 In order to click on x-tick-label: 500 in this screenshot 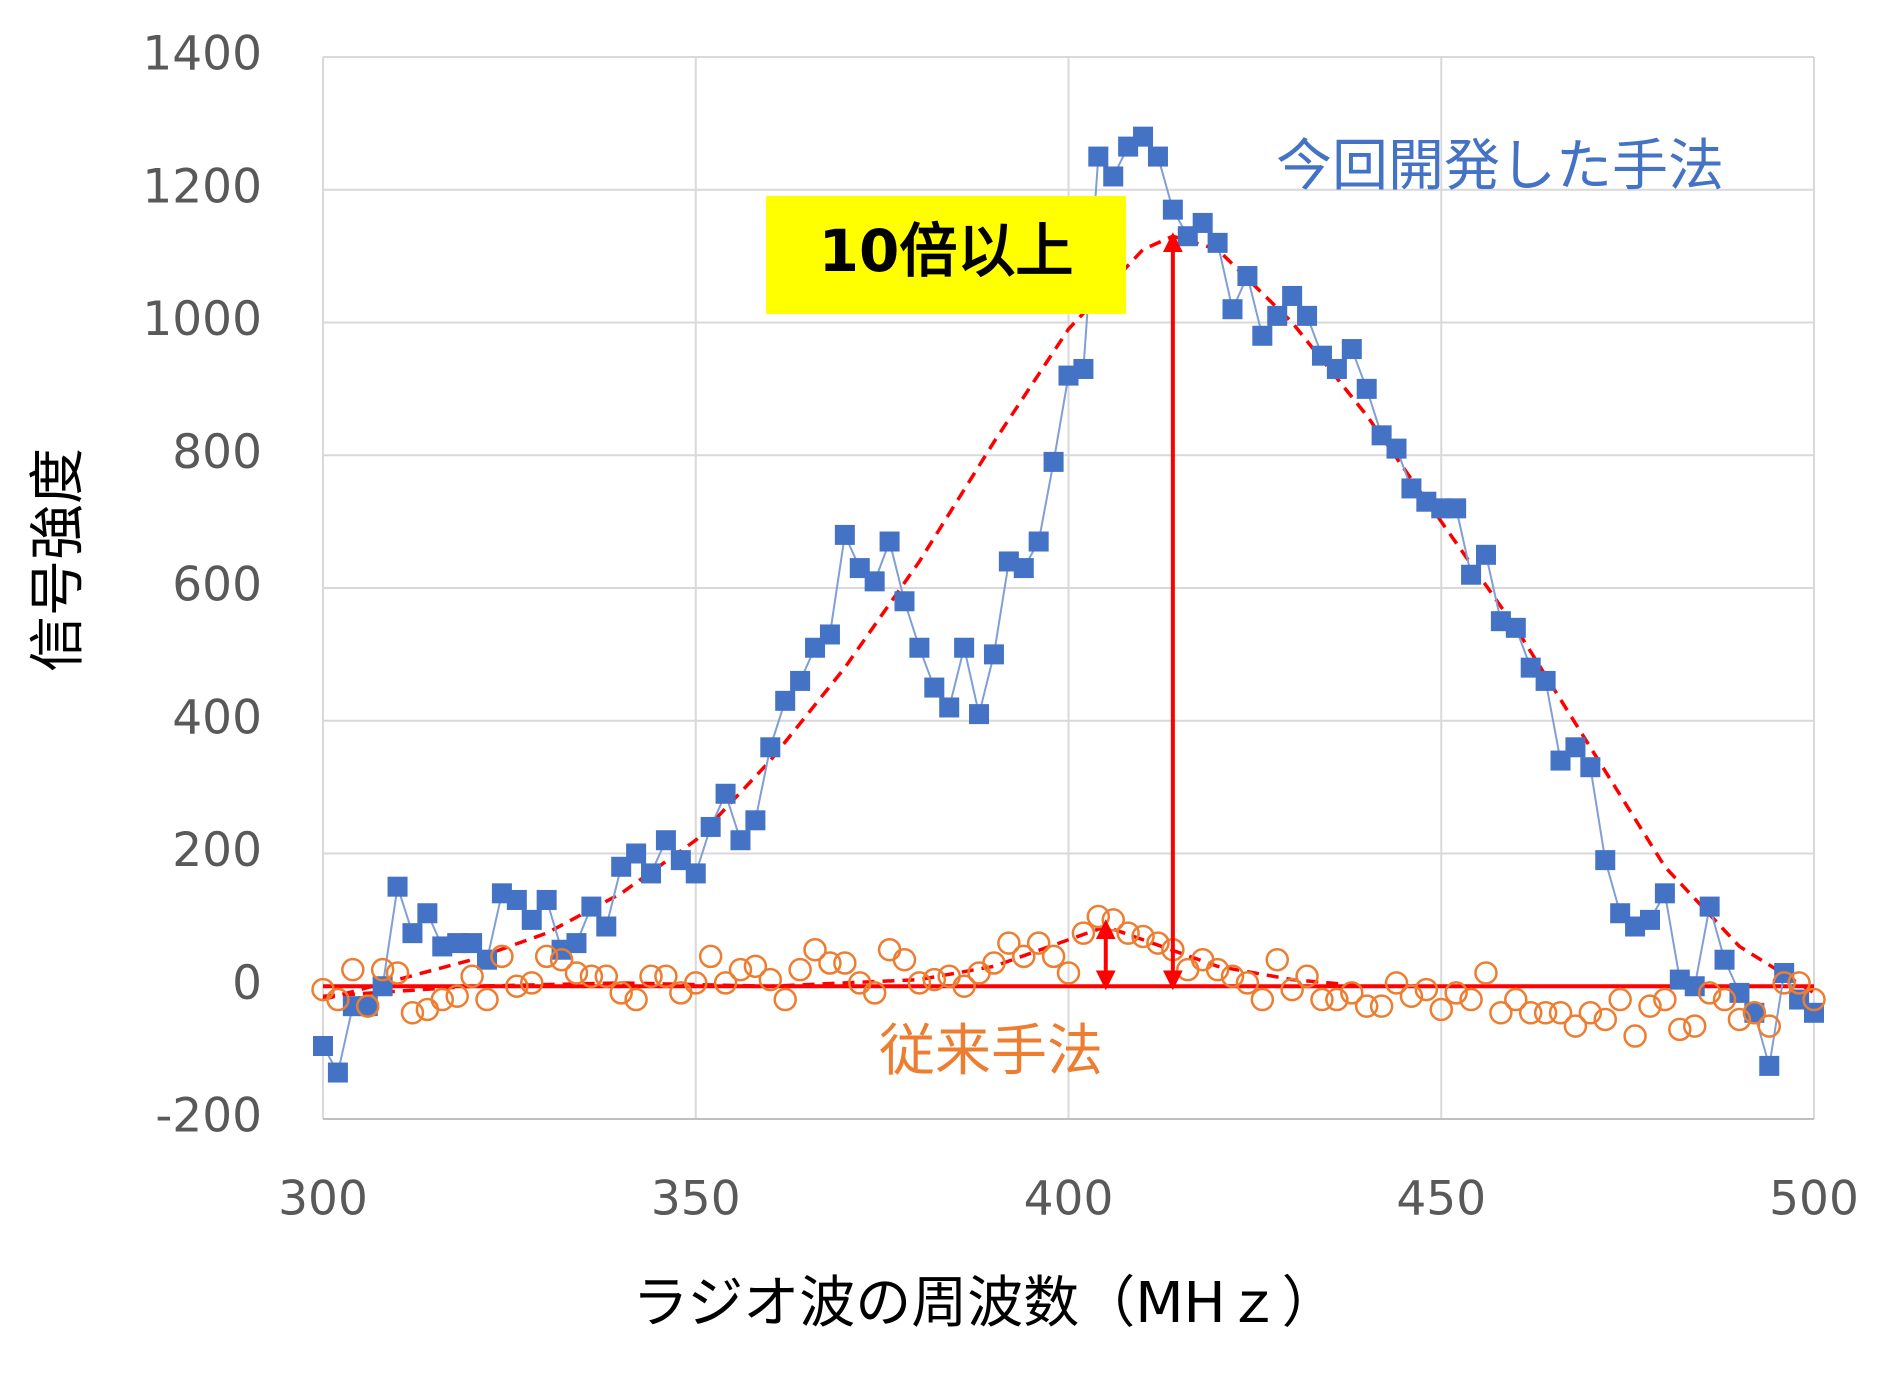, I will do `click(1814, 1199)`.